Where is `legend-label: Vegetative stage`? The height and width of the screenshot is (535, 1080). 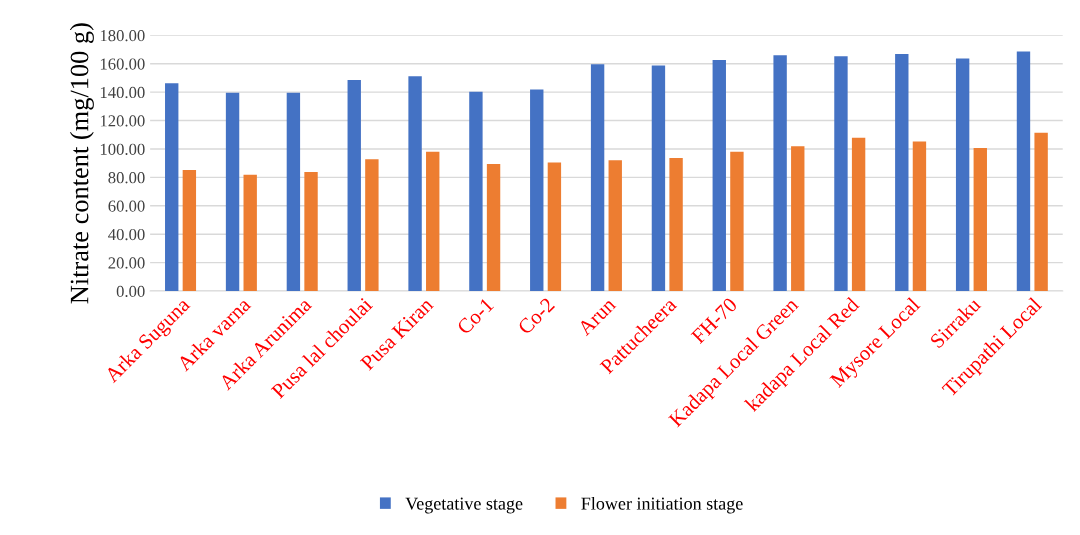 legend-label: Vegetative stage is located at coordinates (464, 505).